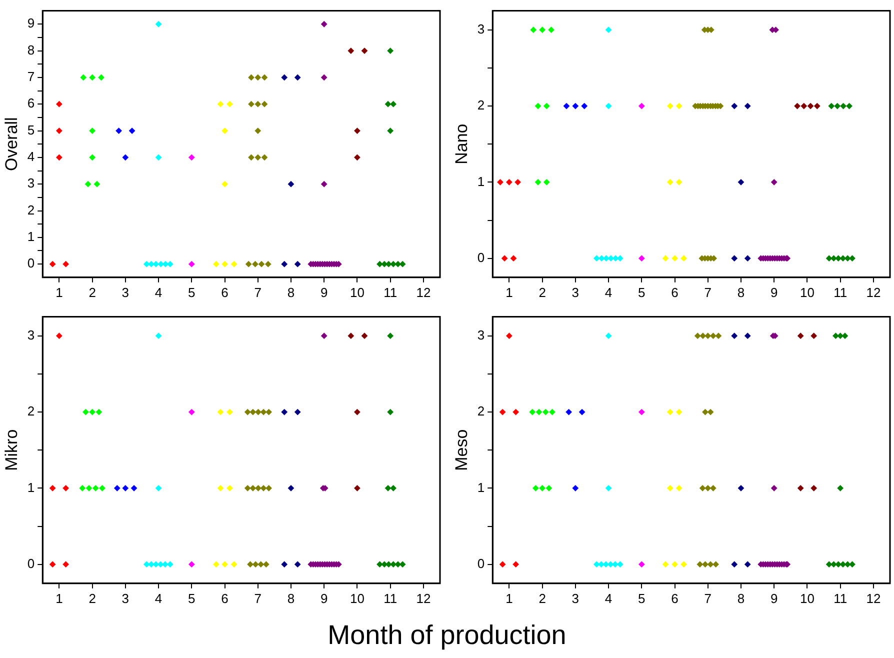 This screenshot has height=658, width=894. Describe the element at coordinates (258, 292) in the screenshot. I see `x-tick-label: 7` at that location.